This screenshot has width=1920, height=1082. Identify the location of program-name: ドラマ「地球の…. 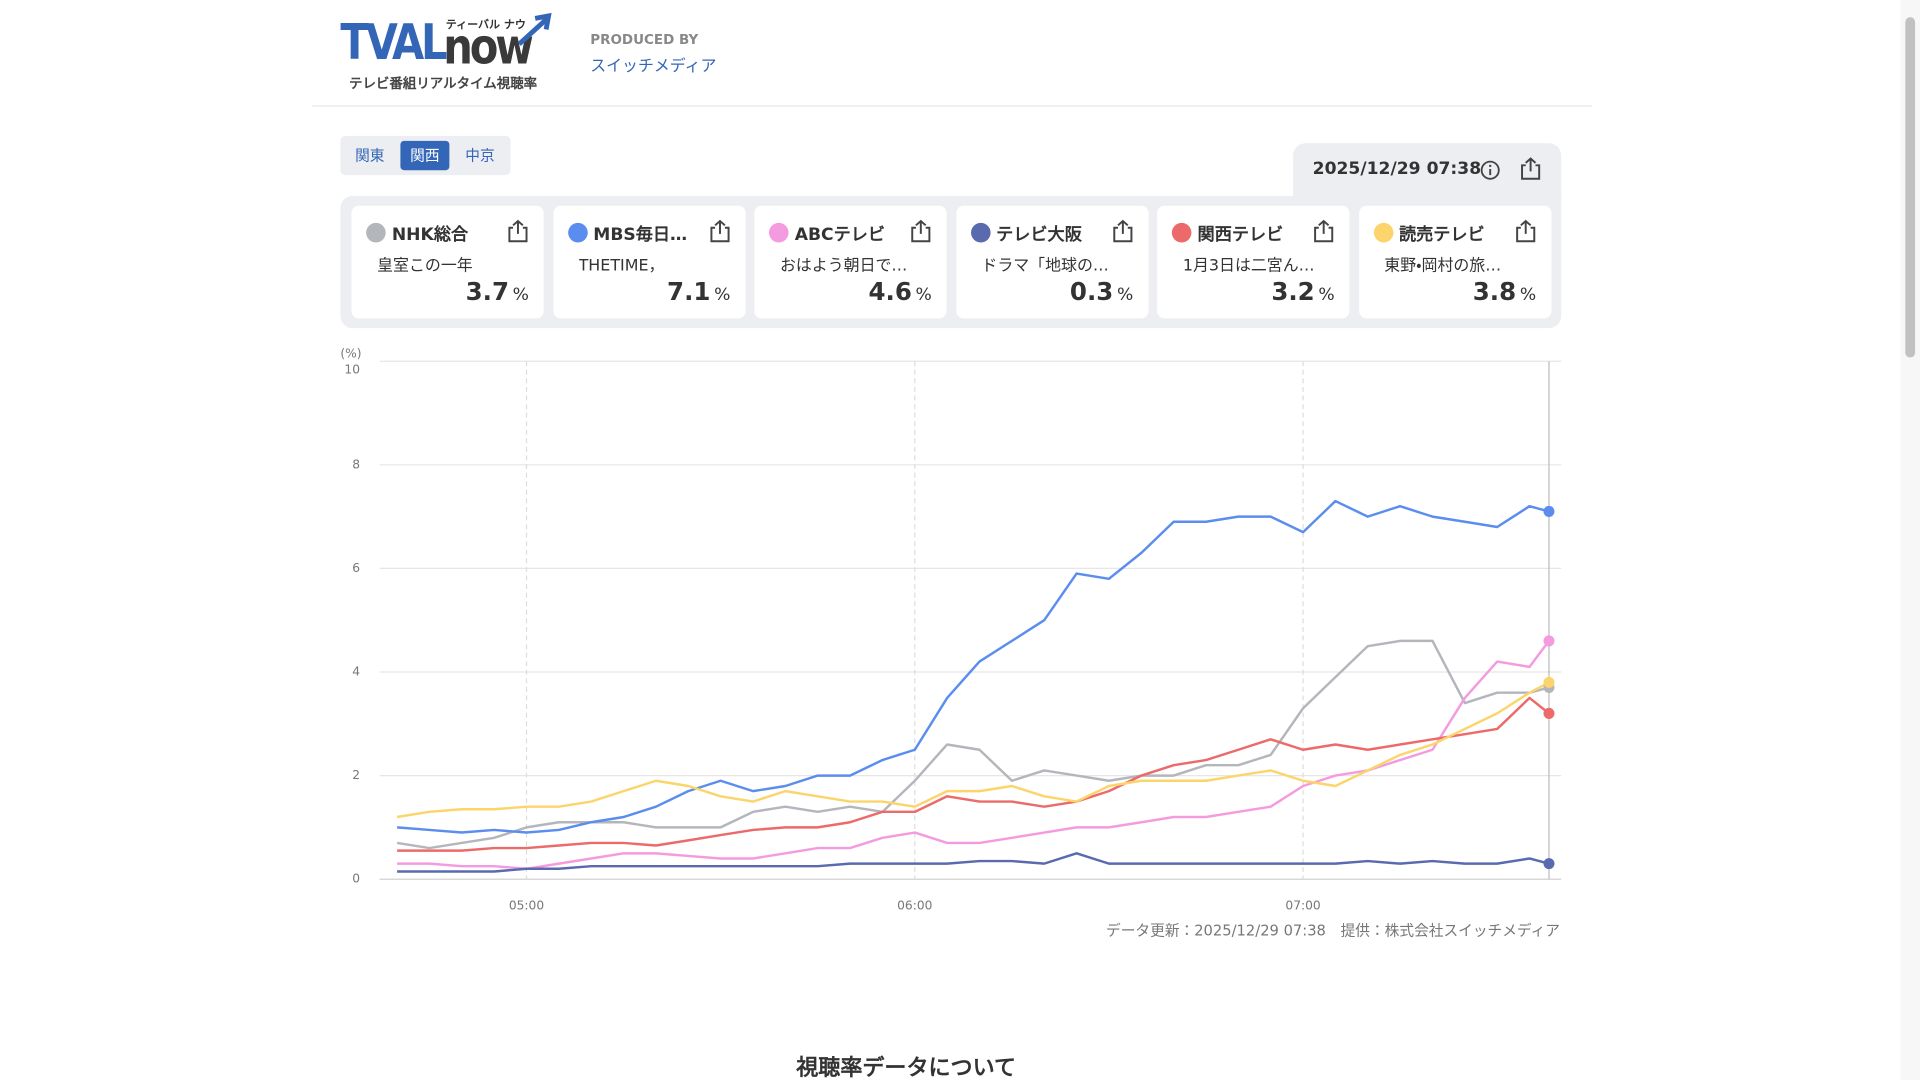
(1045, 266).